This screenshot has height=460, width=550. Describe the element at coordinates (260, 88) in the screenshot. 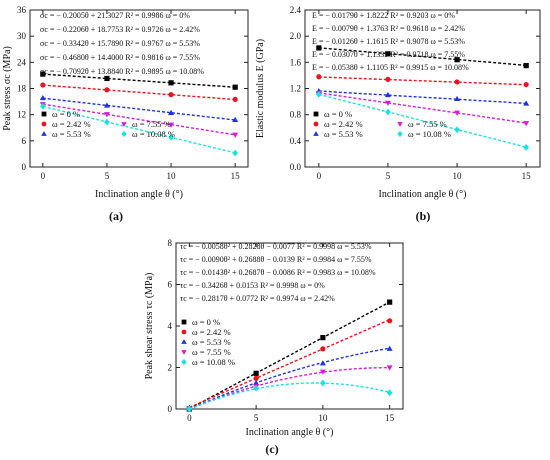

I see `y-axis-label: Elastic modulus E (GPa)` at that location.